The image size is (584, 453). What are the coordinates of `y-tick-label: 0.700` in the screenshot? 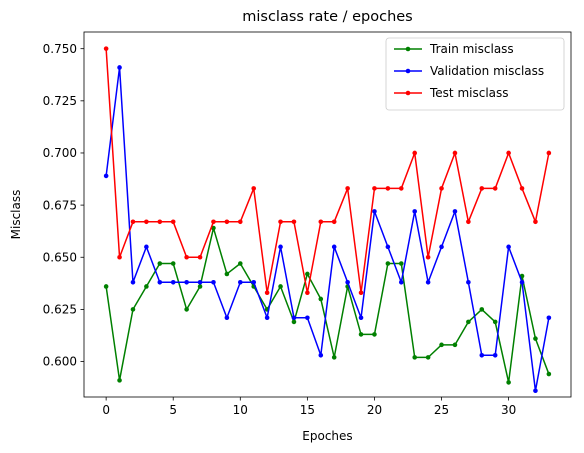 It's located at (60, 153).